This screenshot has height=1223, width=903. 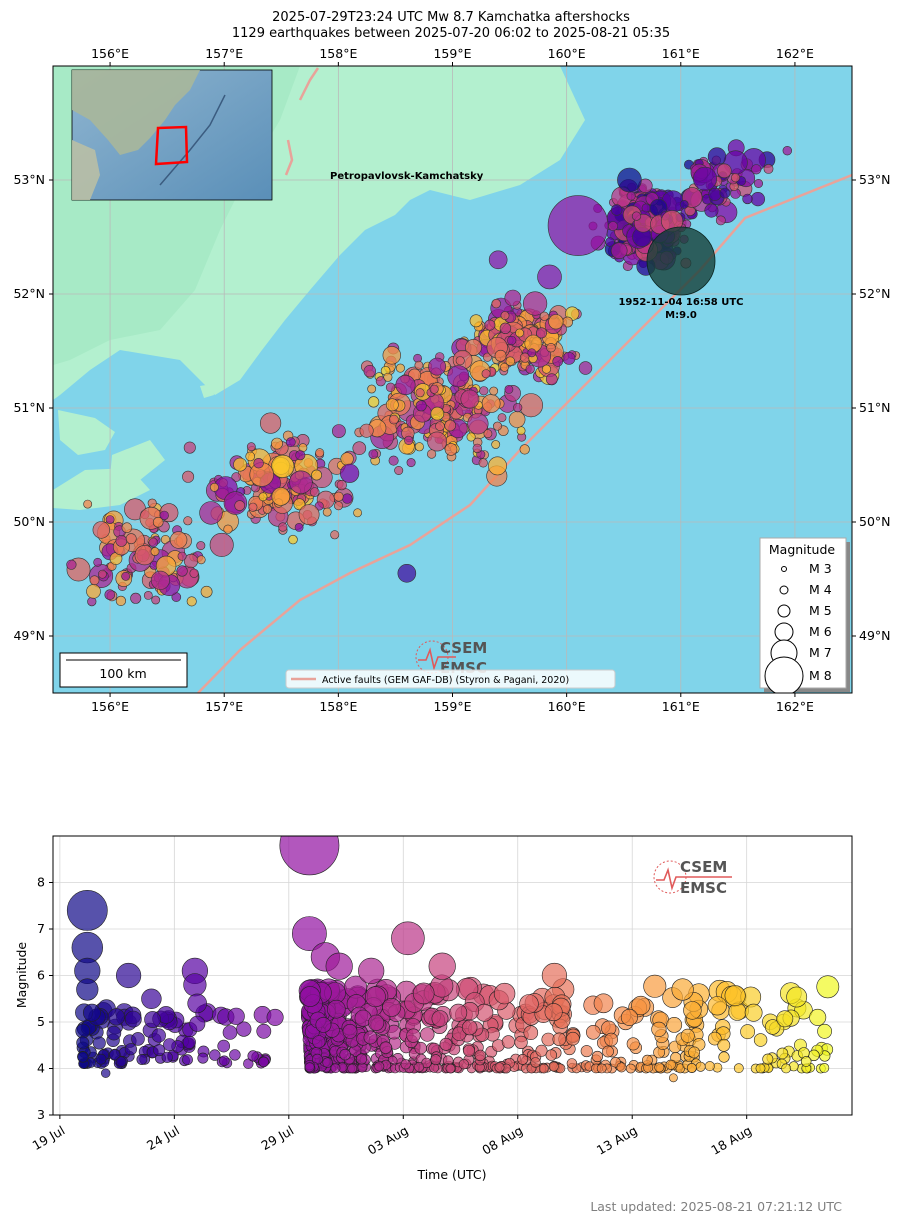 What do you see at coordinates (875, 179) in the screenshot?
I see `lat-label-right-0: 53°N` at bounding box center [875, 179].